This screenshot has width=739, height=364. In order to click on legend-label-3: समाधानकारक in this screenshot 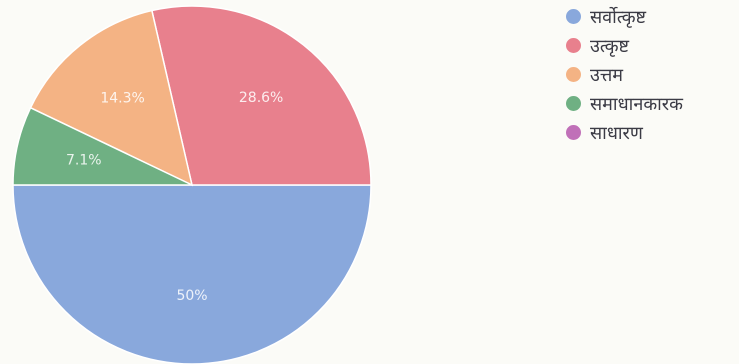, I will do `click(636, 104)`.